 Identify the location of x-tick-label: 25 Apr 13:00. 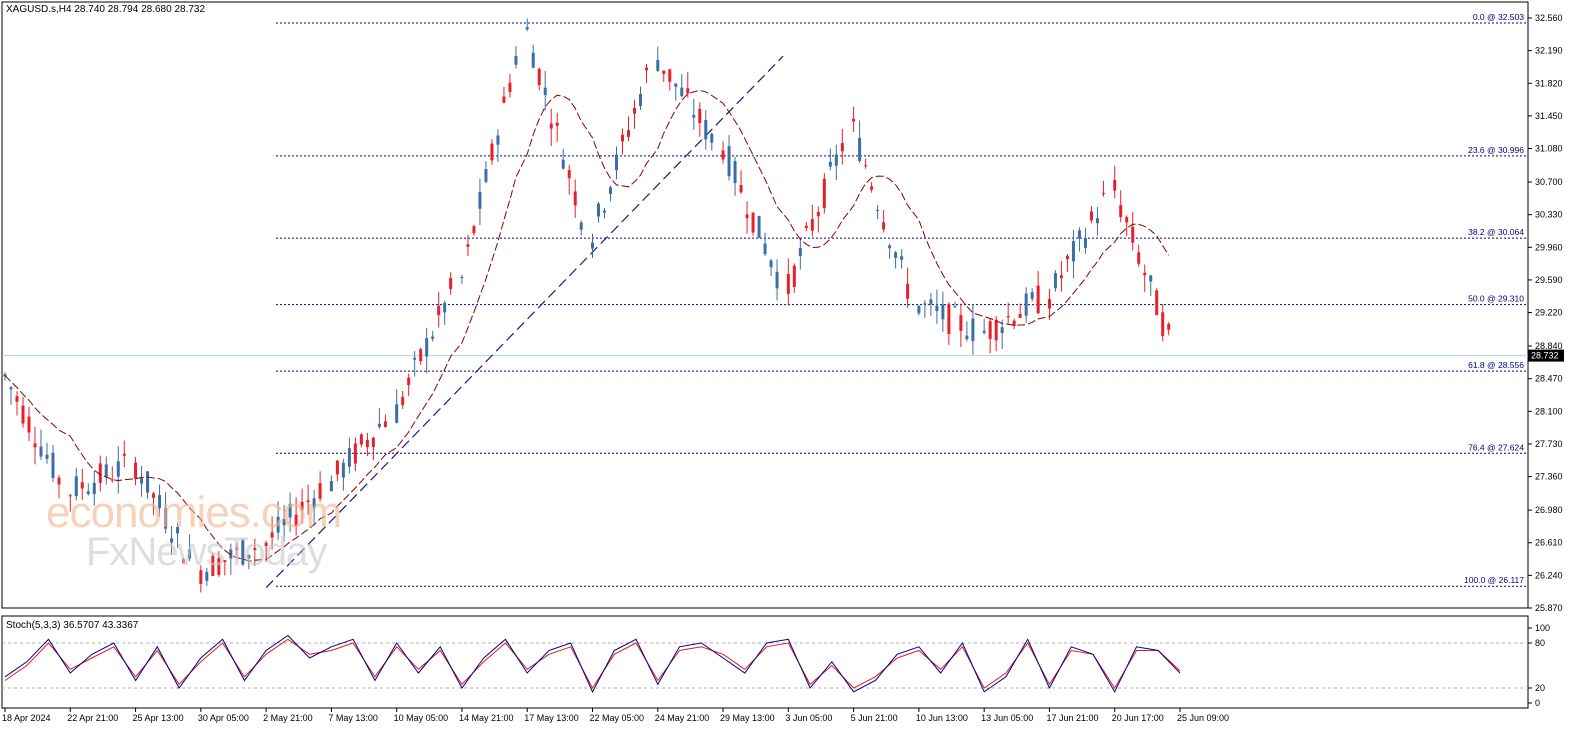
(158, 718).